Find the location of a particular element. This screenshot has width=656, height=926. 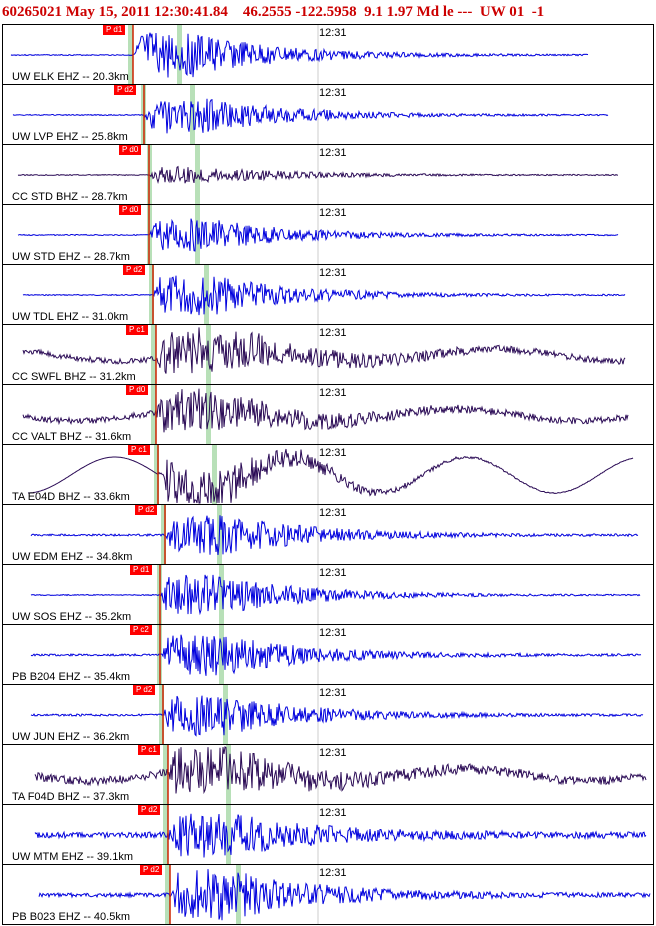

station-label: UW JUN EHZ -- 36.2km is located at coordinates (71, 737).